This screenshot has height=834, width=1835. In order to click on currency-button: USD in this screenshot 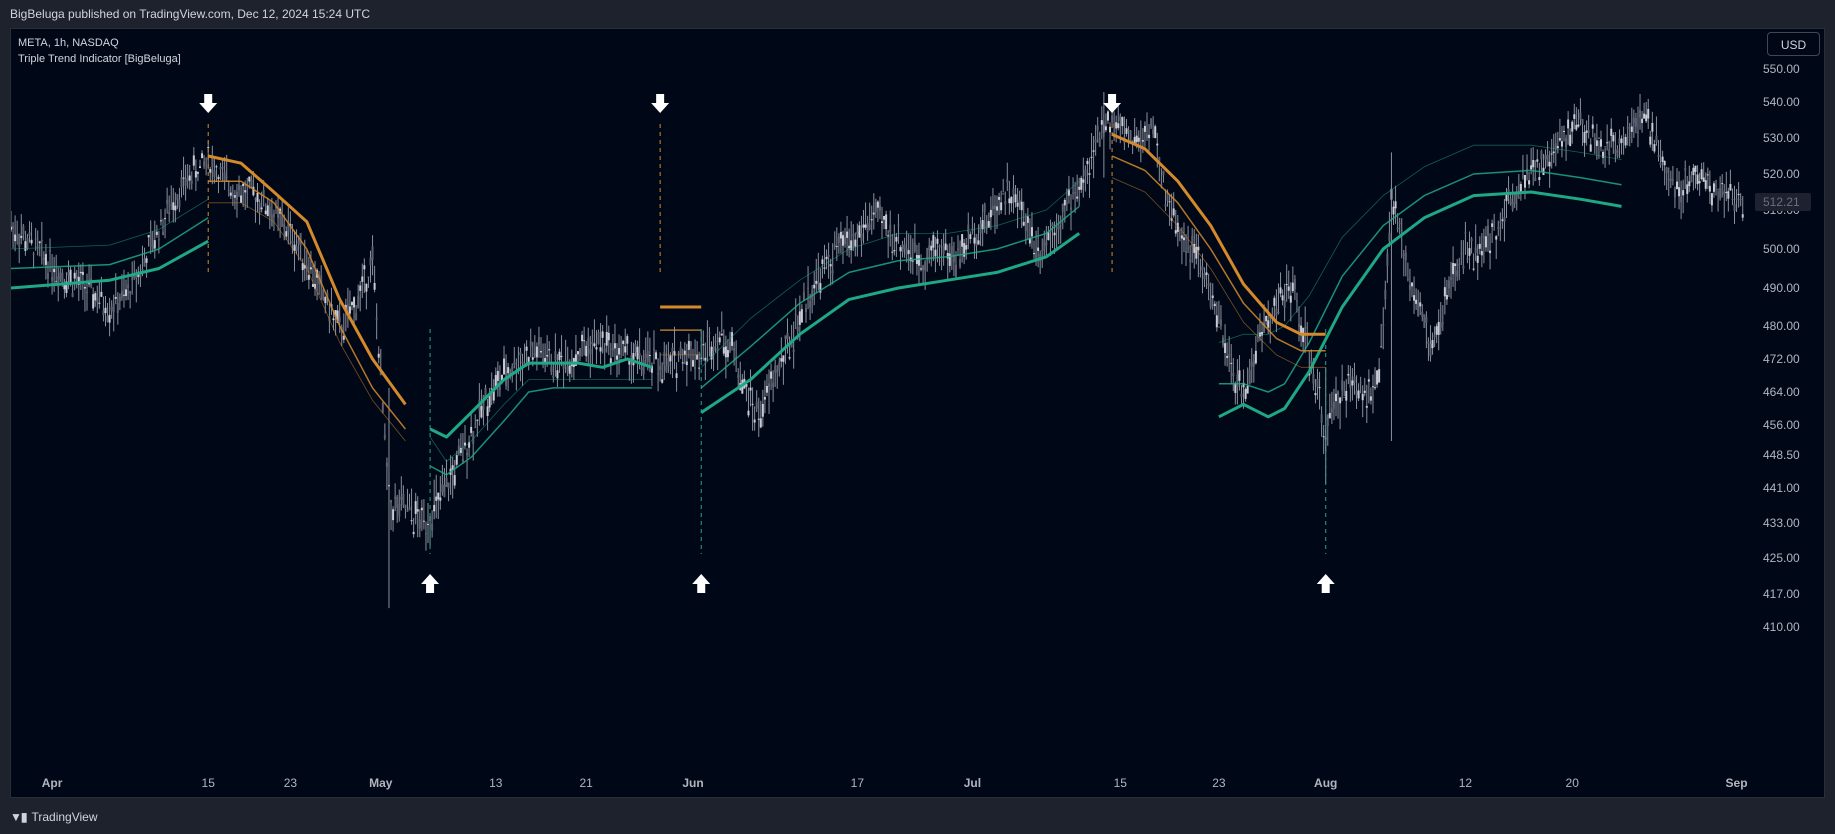, I will do `click(1793, 44)`.